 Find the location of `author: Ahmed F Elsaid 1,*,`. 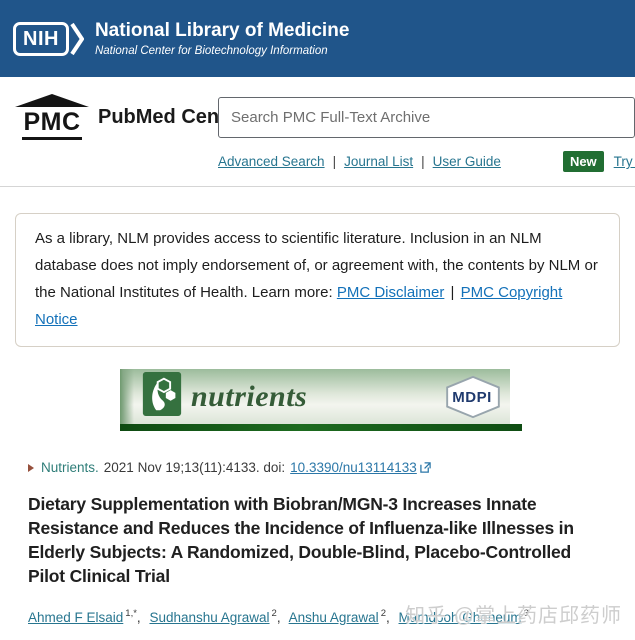

author: Ahmed F Elsaid 1,*, is located at coordinates (87, 616).